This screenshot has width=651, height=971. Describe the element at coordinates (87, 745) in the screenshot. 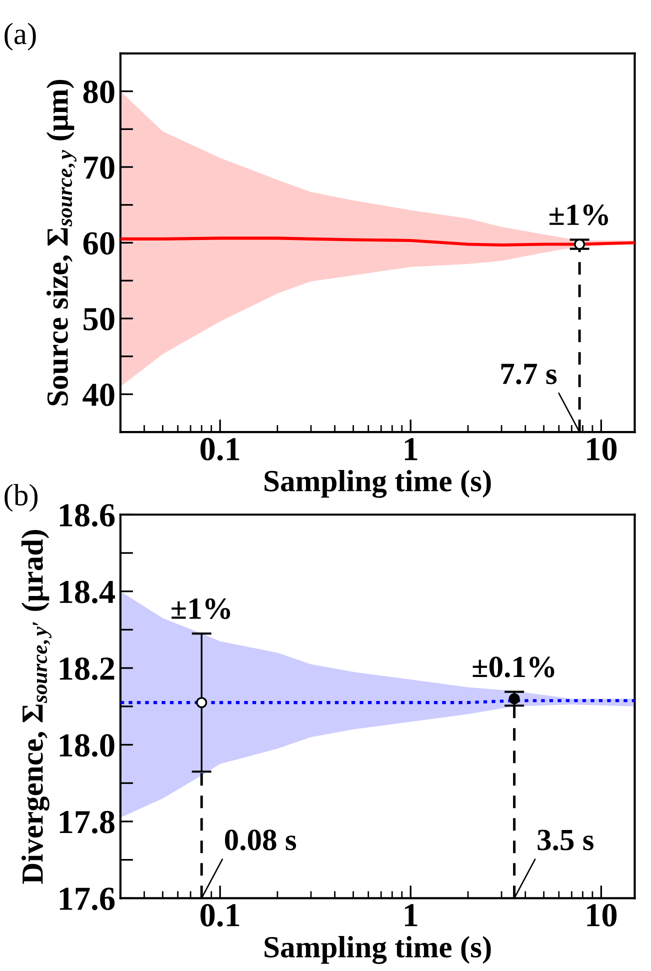

I see `y-tick-label: 18.0` at that location.